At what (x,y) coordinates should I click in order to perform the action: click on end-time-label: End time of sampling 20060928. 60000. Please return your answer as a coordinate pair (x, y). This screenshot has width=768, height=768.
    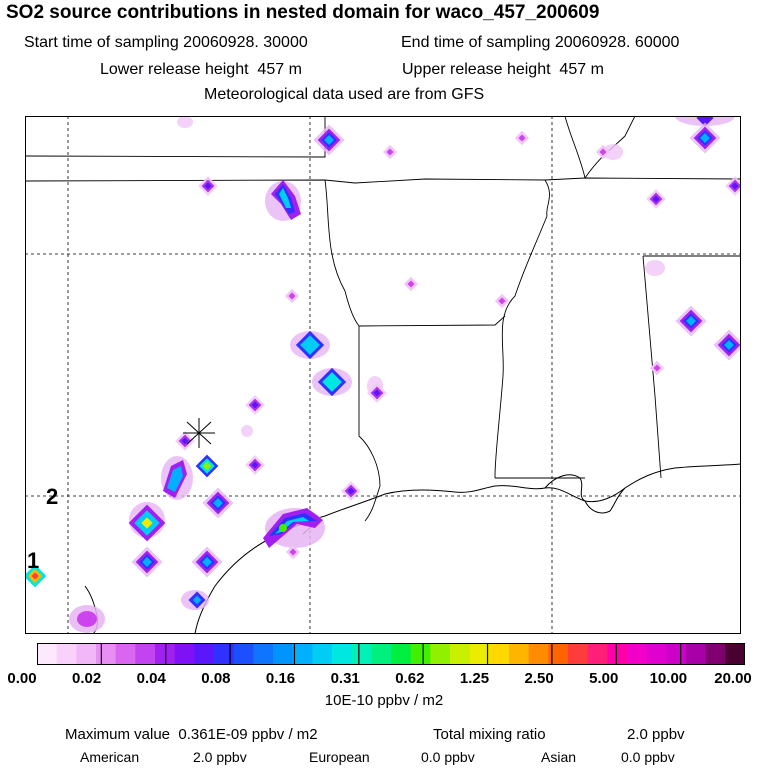
    Looking at the image, I should click on (540, 42).